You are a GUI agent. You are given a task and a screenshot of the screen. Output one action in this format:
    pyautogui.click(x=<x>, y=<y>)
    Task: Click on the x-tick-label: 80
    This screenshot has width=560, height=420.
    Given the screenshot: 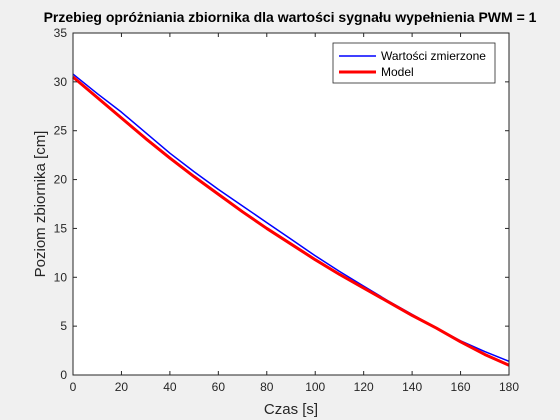 What is the action you would take?
    pyautogui.click(x=267, y=387)
    